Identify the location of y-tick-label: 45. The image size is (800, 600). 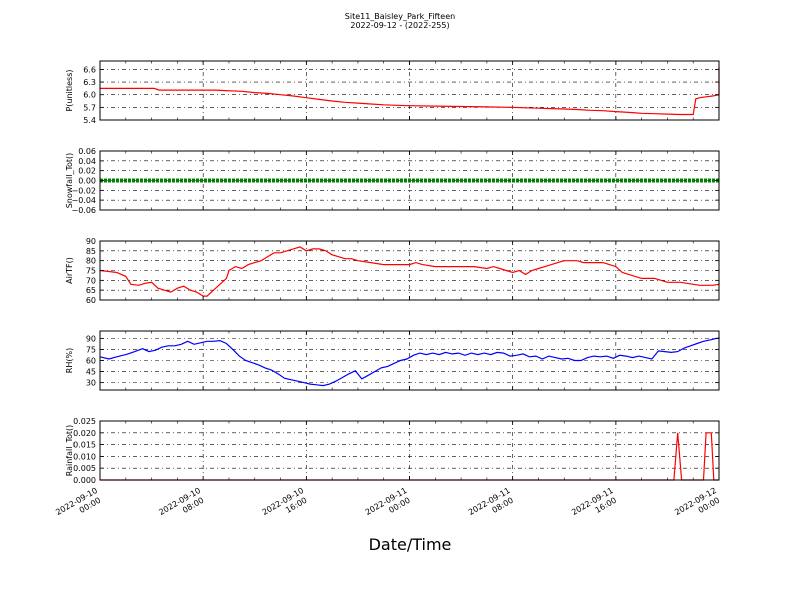
(91, 372).